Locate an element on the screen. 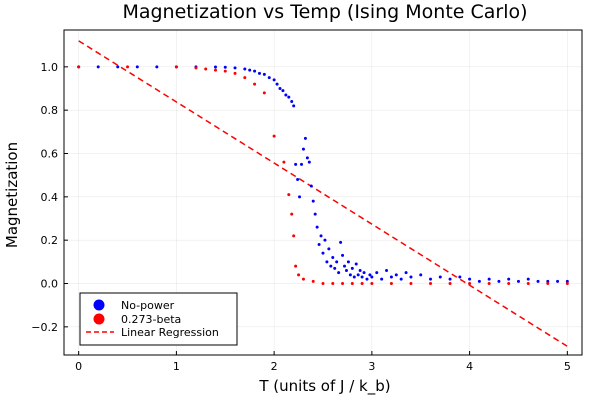 The height and width of the screenshot is (400, 600). legend-item-beta: 0.273-beta is located at coordinates (137, 319).